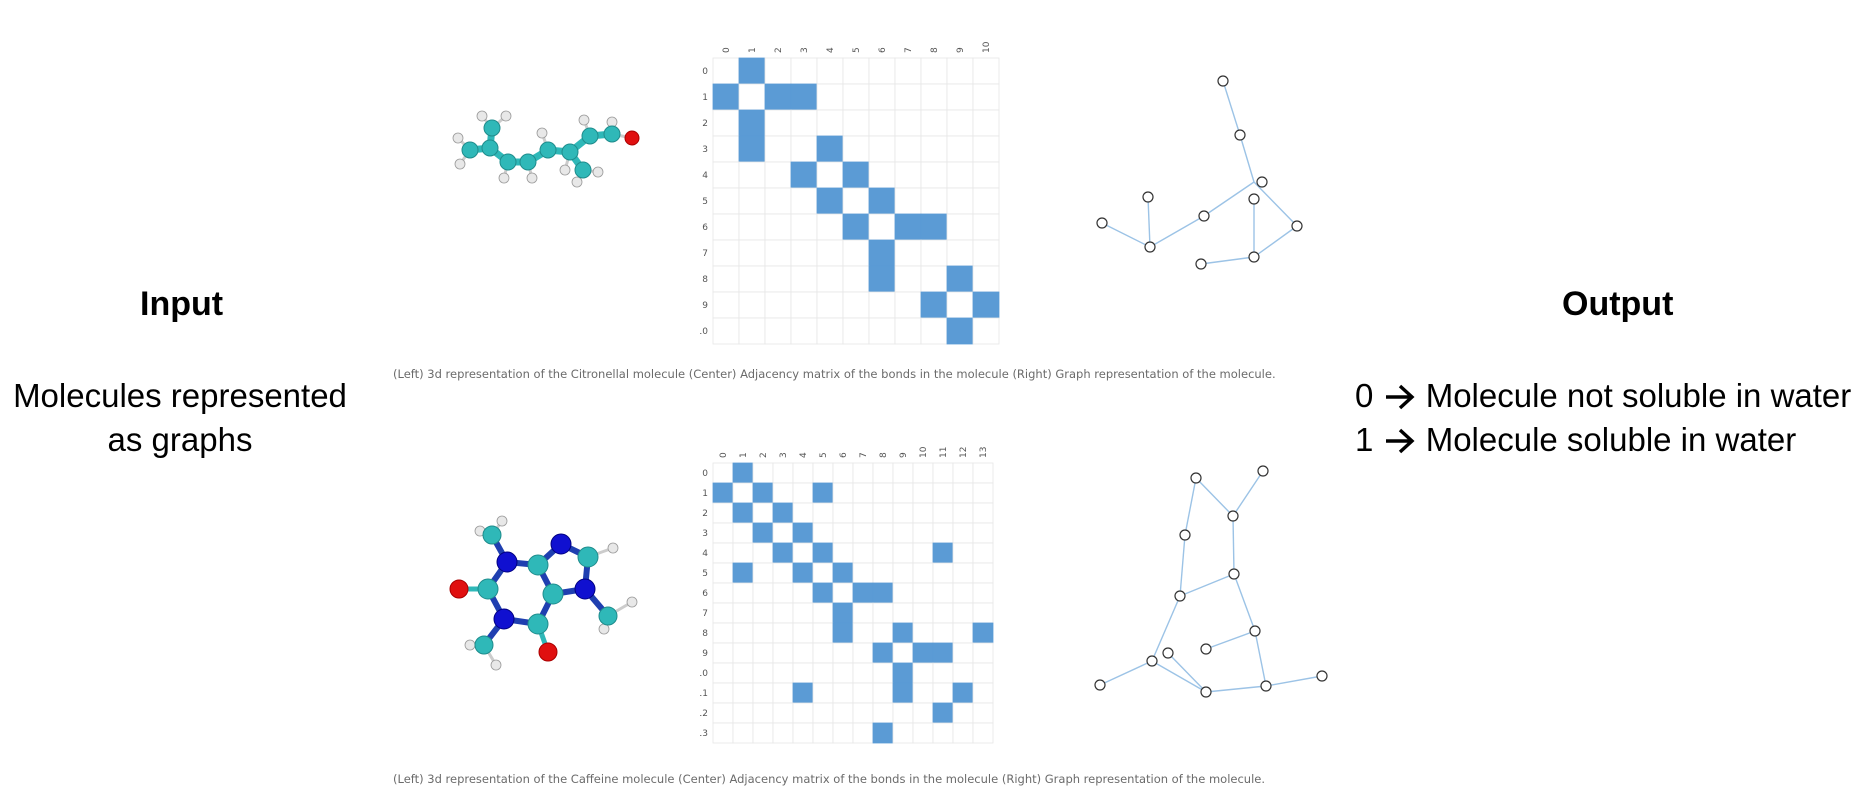 This screenshot has width=1876, height=800. Describe the element at coordinates (704, 734) in the screenshot. I see `matrix-row-label: 13` at that location.